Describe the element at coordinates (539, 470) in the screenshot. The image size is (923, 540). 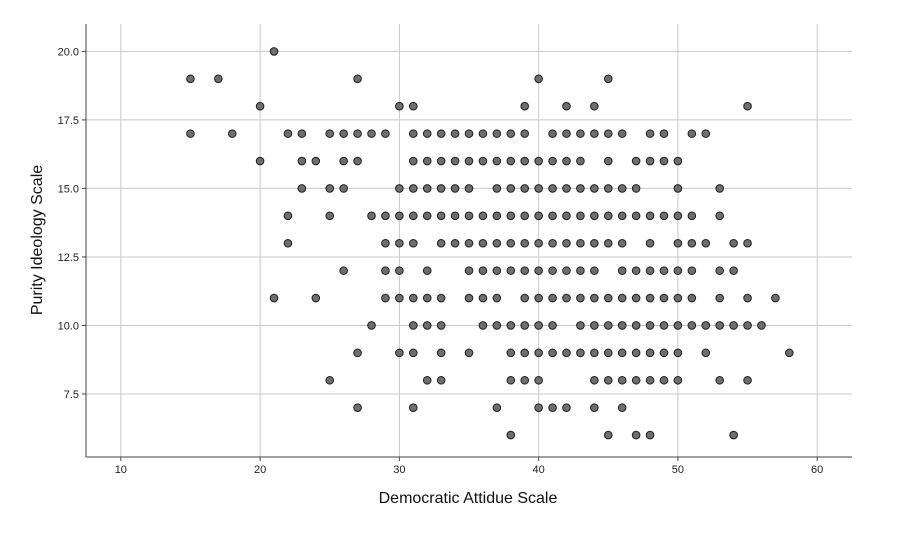
I see `x-tick-label-3: 40` at that location.